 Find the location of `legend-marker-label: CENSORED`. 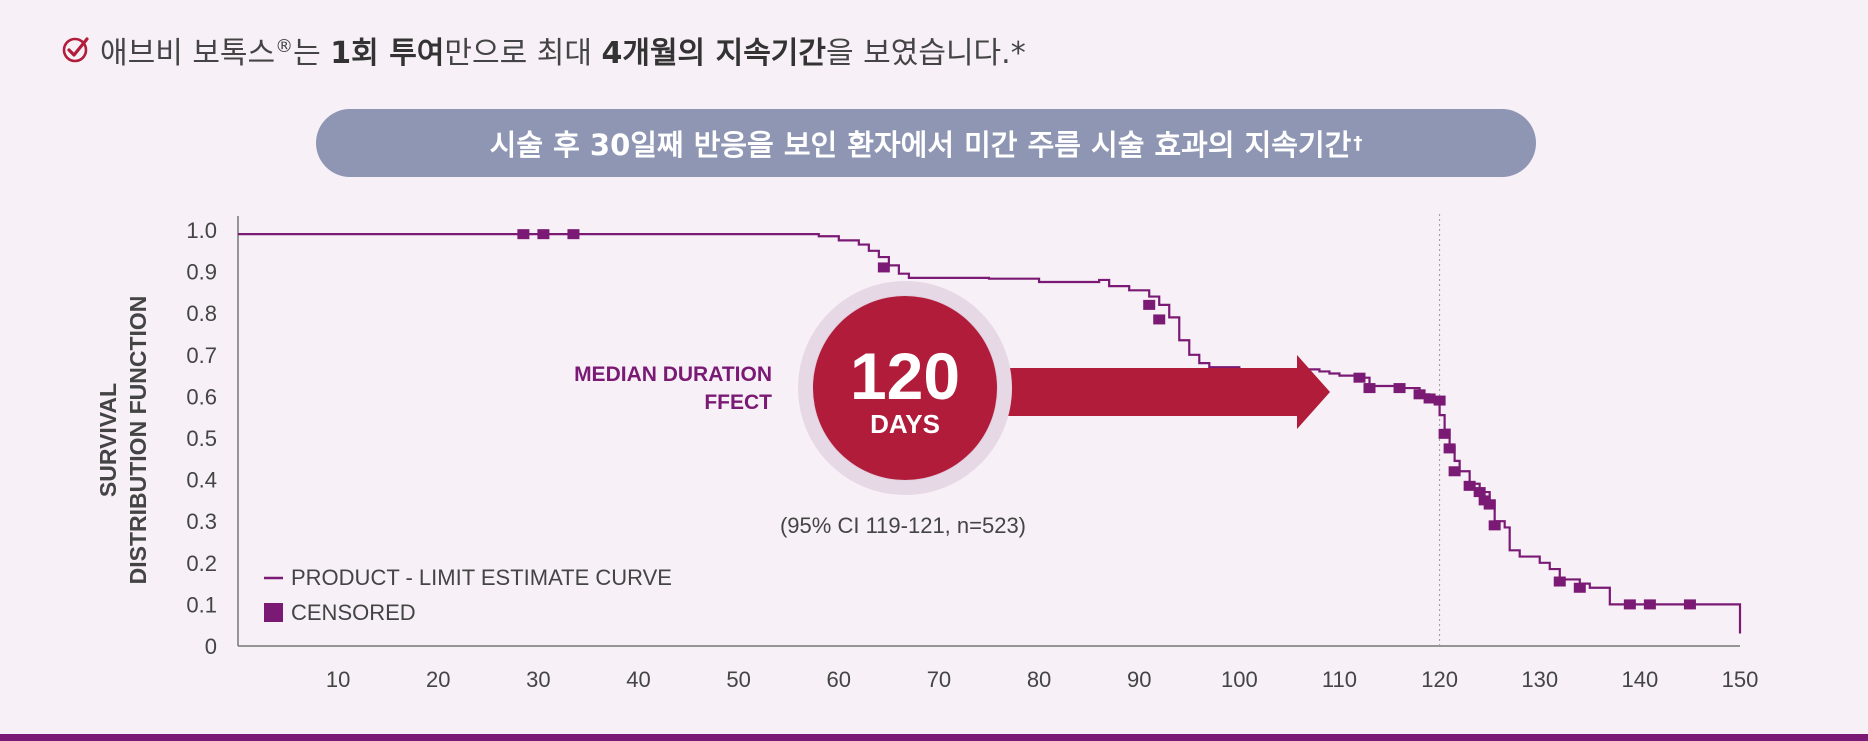

legend-marker-label: CENSORED is located at coordinates (353, 612).